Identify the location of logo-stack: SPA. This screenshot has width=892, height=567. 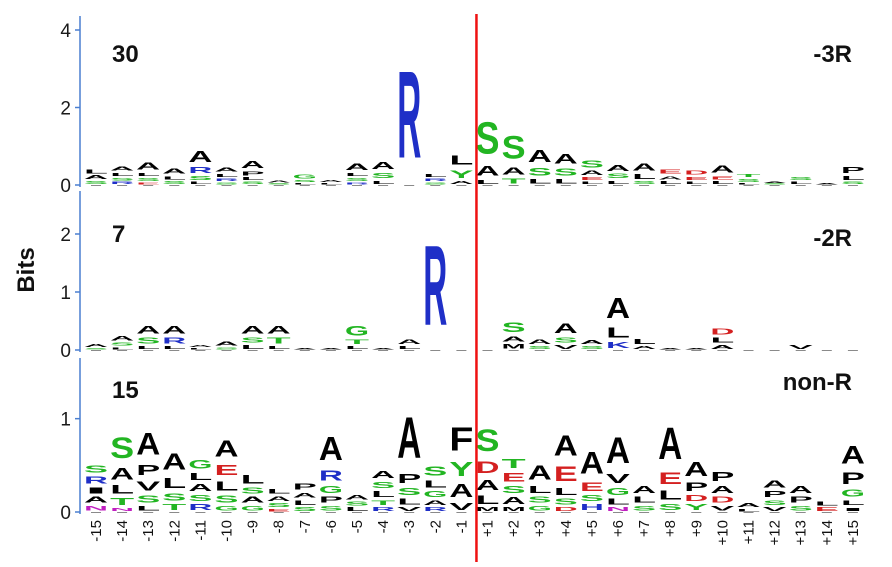
(801, 498).